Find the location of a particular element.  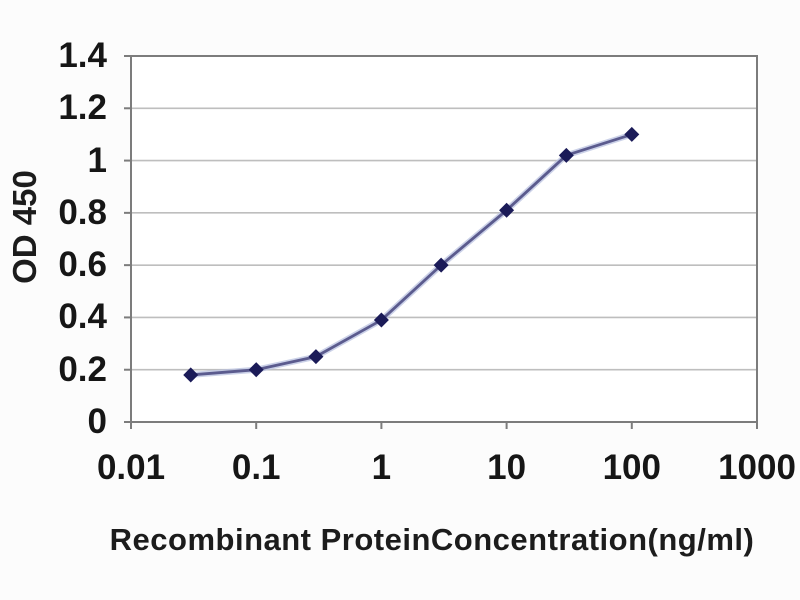

x-tick-label-1: 1 is located at coordinates (381, 467).